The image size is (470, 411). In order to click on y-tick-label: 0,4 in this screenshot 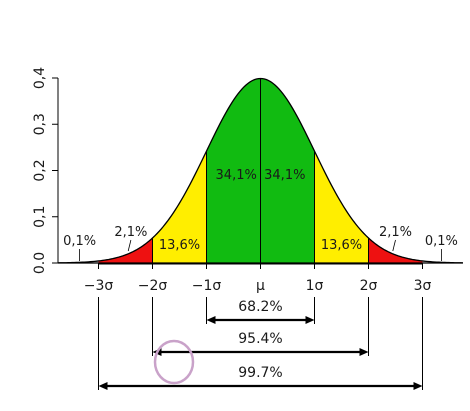, I will do `click(40, 78)`.